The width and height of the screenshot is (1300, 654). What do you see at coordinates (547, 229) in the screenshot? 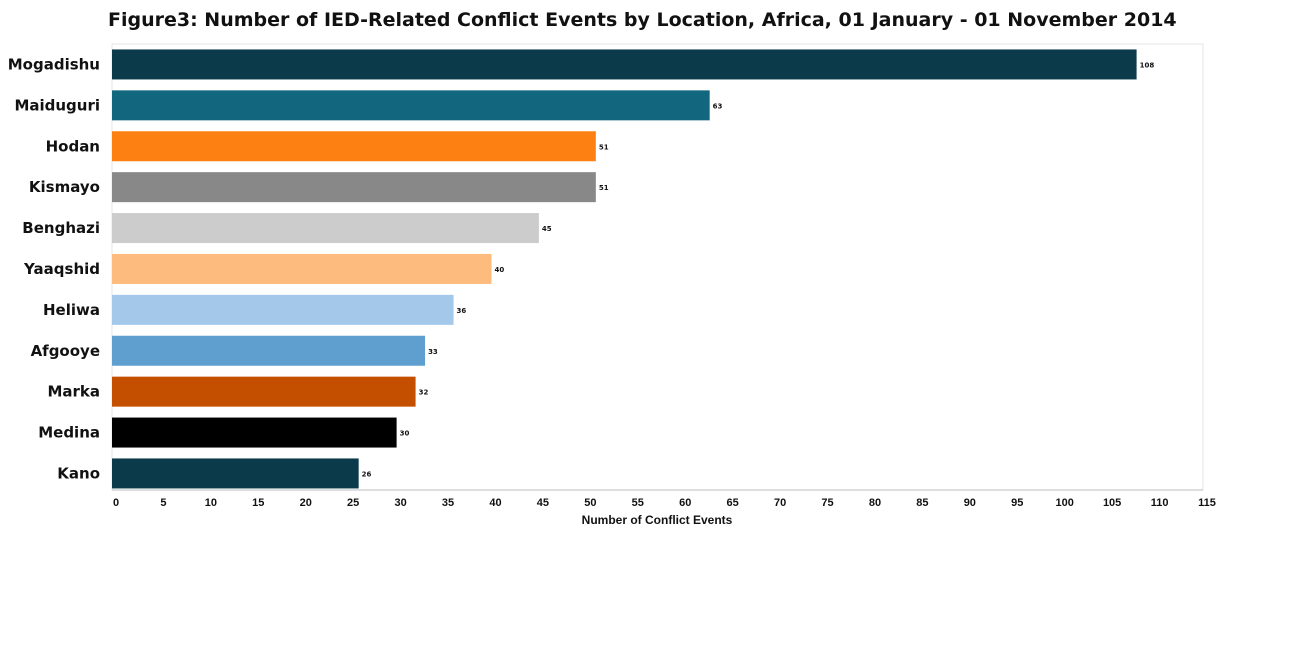
I see `data-label-benghazi: 45` at bounding box center [547, 229].